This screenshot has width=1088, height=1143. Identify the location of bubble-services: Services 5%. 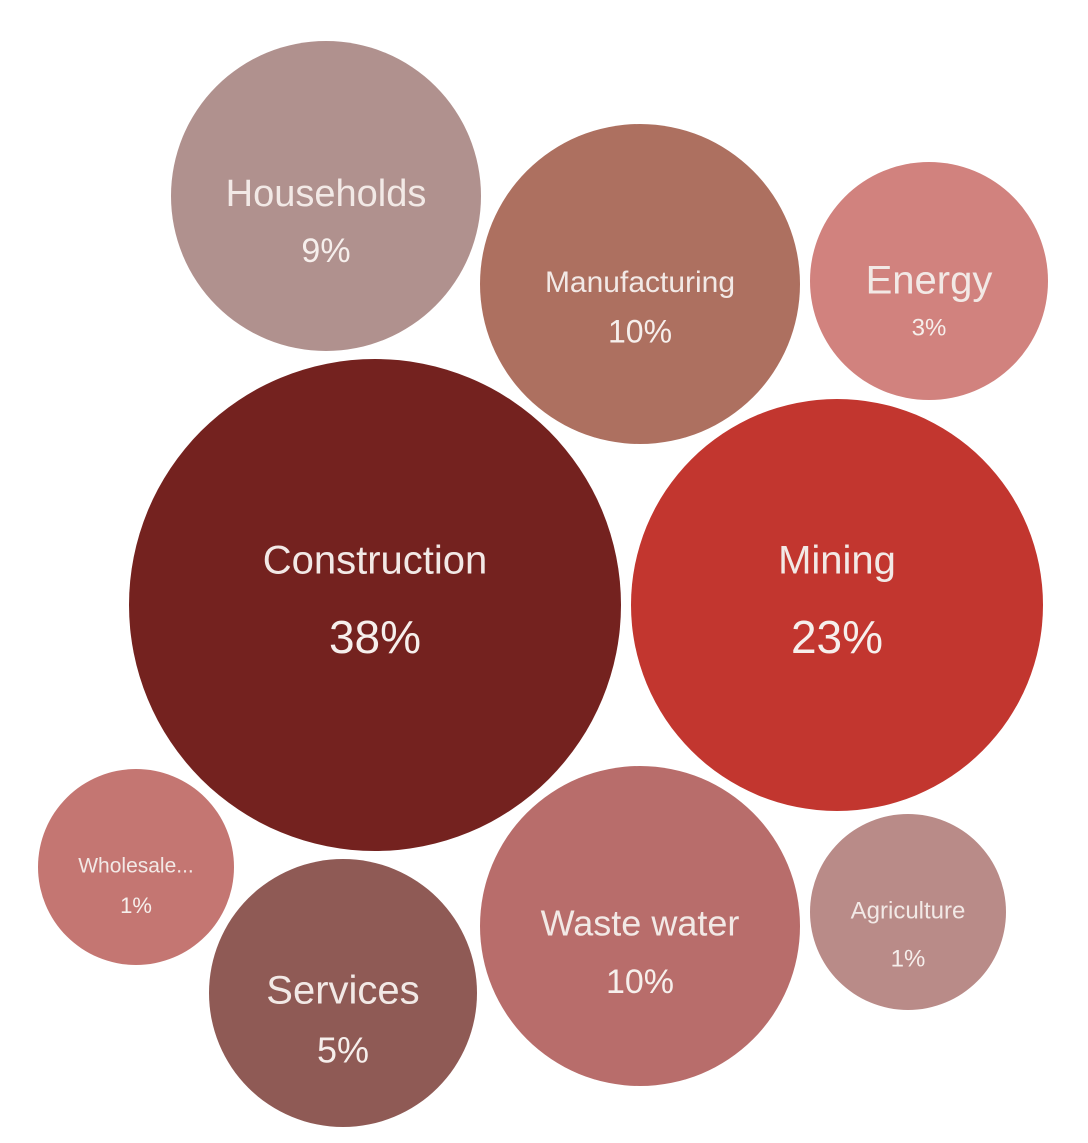
(343, 993).